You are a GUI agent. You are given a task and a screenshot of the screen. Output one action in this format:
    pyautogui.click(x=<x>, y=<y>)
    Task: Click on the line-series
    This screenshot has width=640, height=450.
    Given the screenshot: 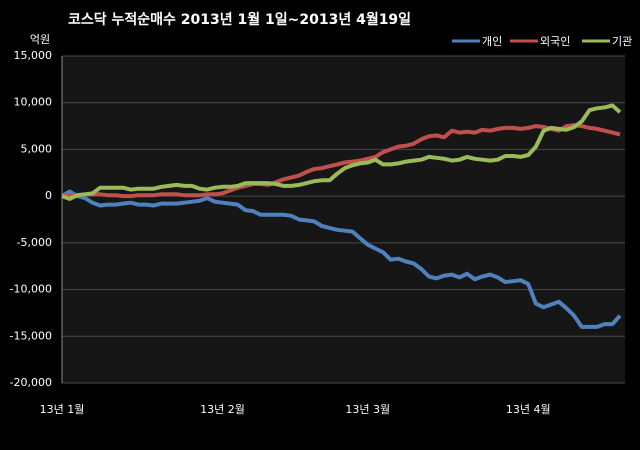 What is the action you would take?
    pyautogui.click(x=341, y=161)
    